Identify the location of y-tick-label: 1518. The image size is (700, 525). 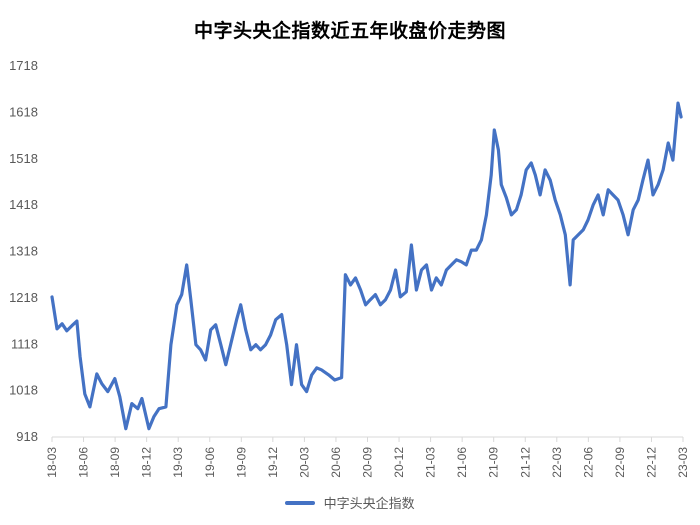
(23, 158).